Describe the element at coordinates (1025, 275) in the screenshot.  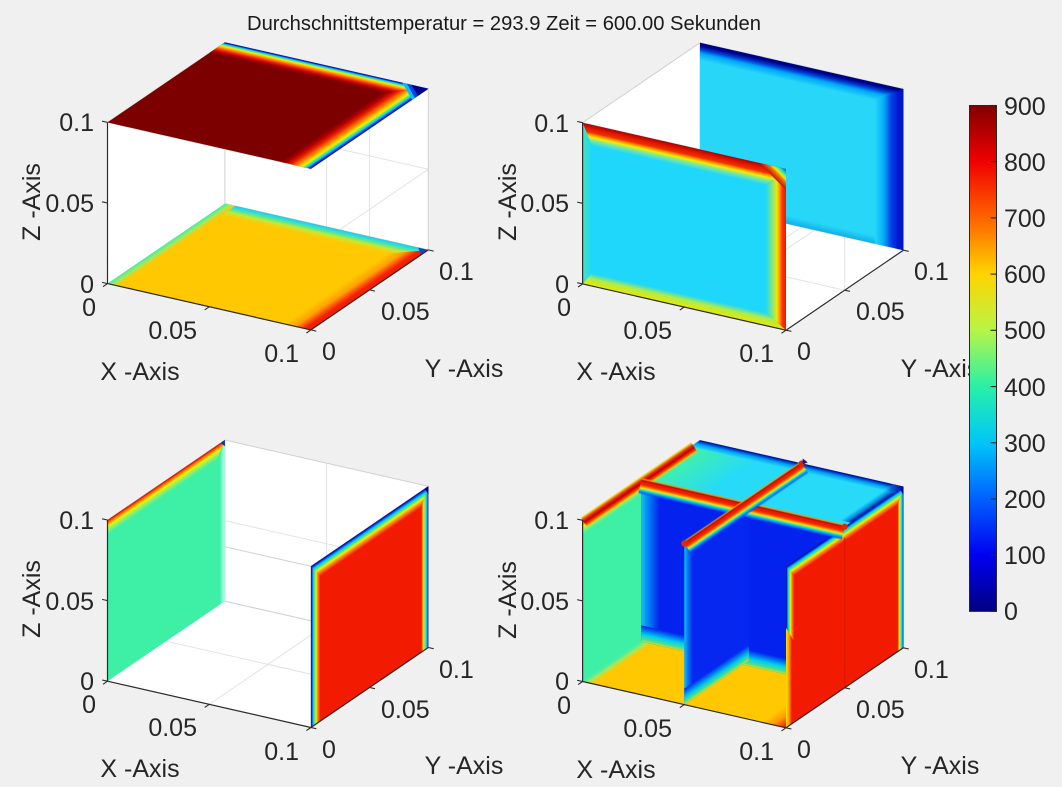
I see `svg-text: 600` at that location.